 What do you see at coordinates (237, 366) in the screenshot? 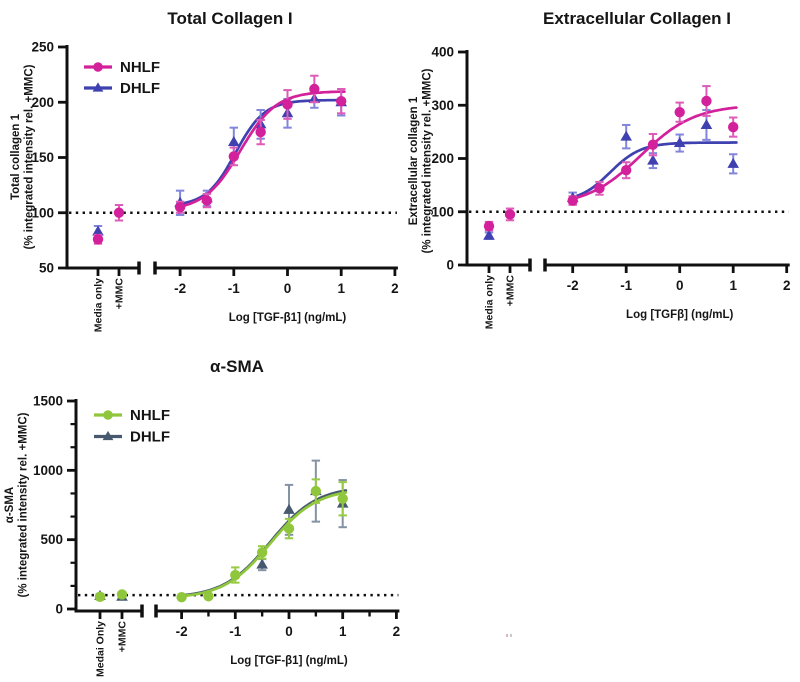
I see `chart-title: α-SMA` at bounding box center [237, 366].